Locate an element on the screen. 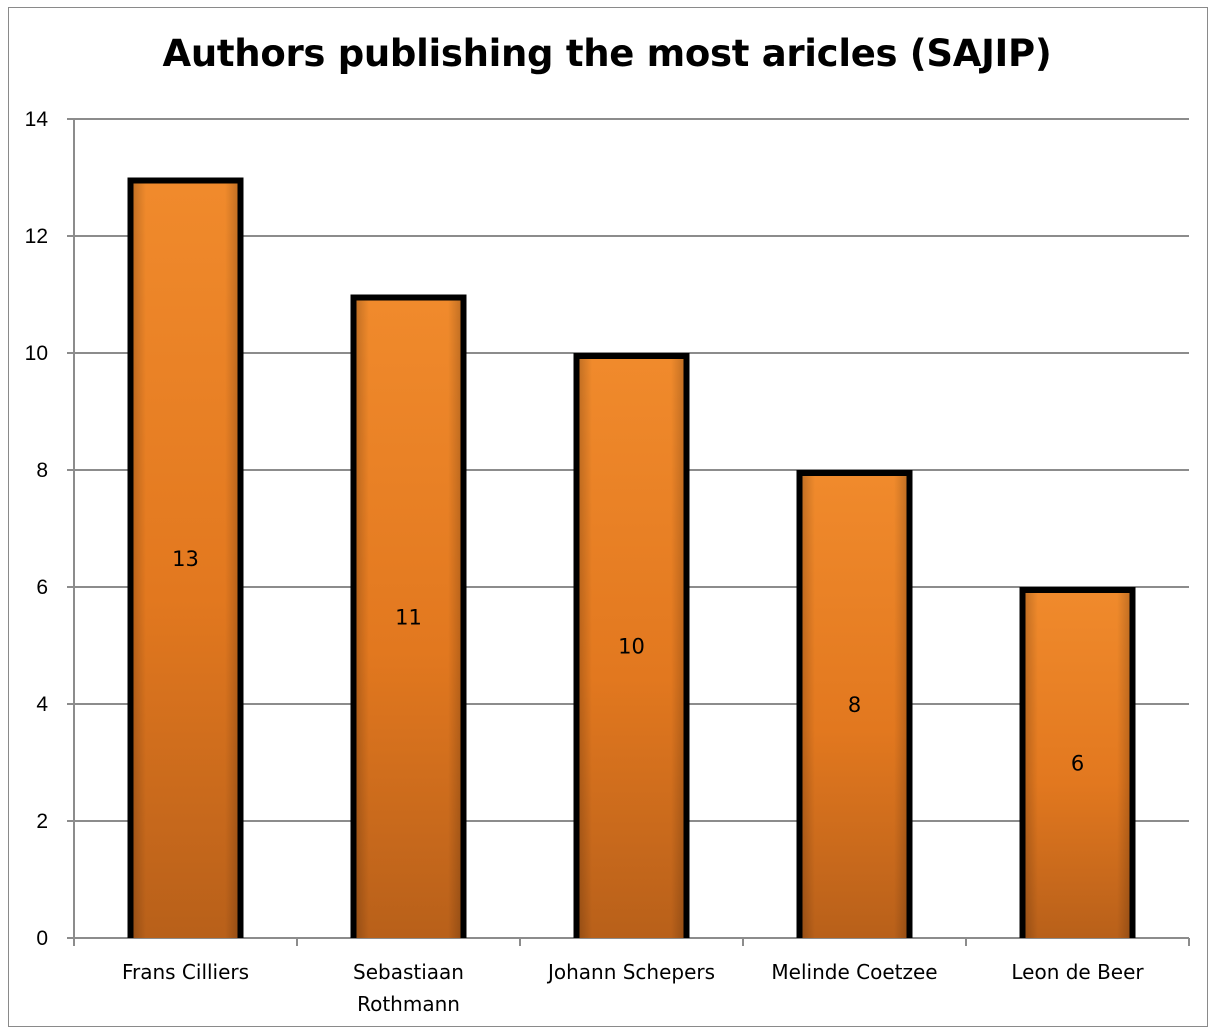 The width and height of the screenshot is (1214, 1033). data-label: 13 is located at coordinates (185, 559).